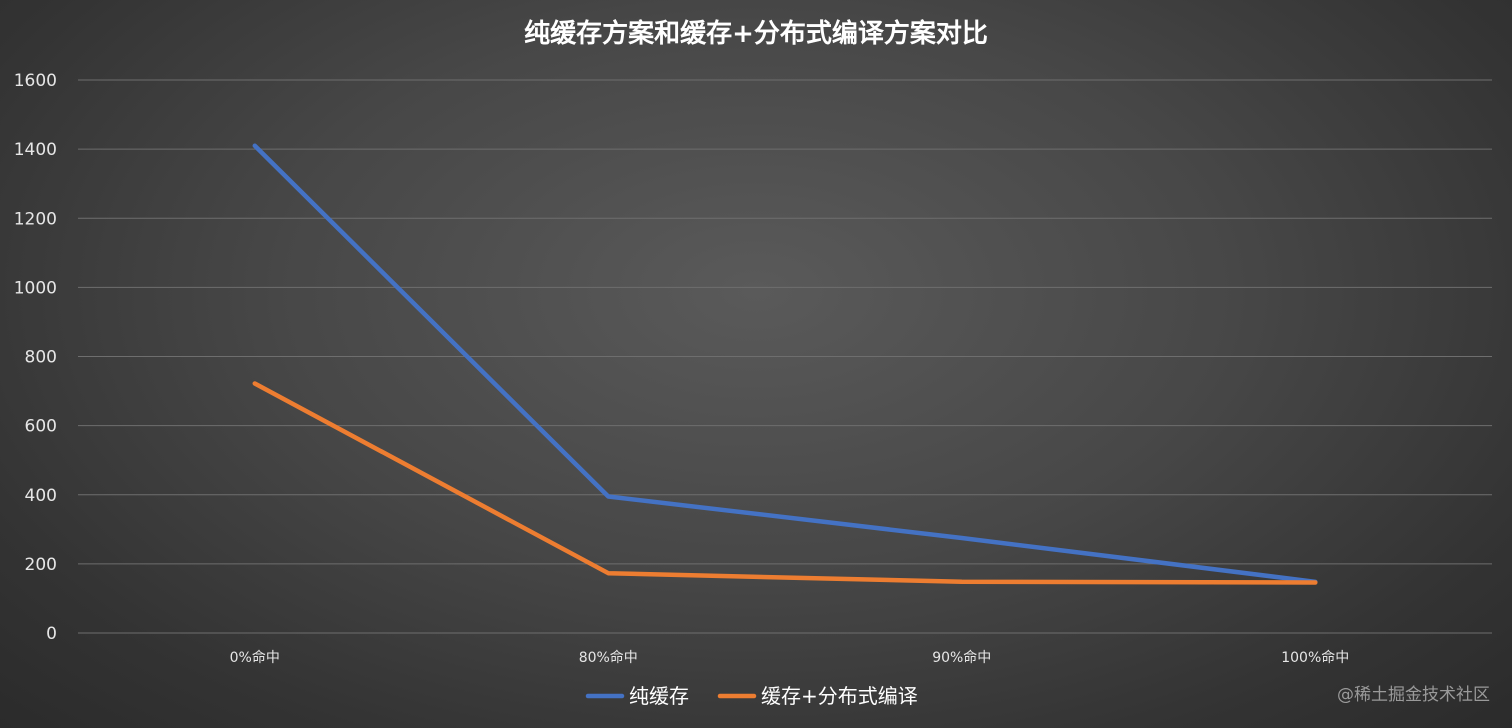 The height and width of the screenshot is (728, 1512). Describe the element at coordinates (961, 657) in the screenshot. I see `x-tick-label: 90%命中` at that location.